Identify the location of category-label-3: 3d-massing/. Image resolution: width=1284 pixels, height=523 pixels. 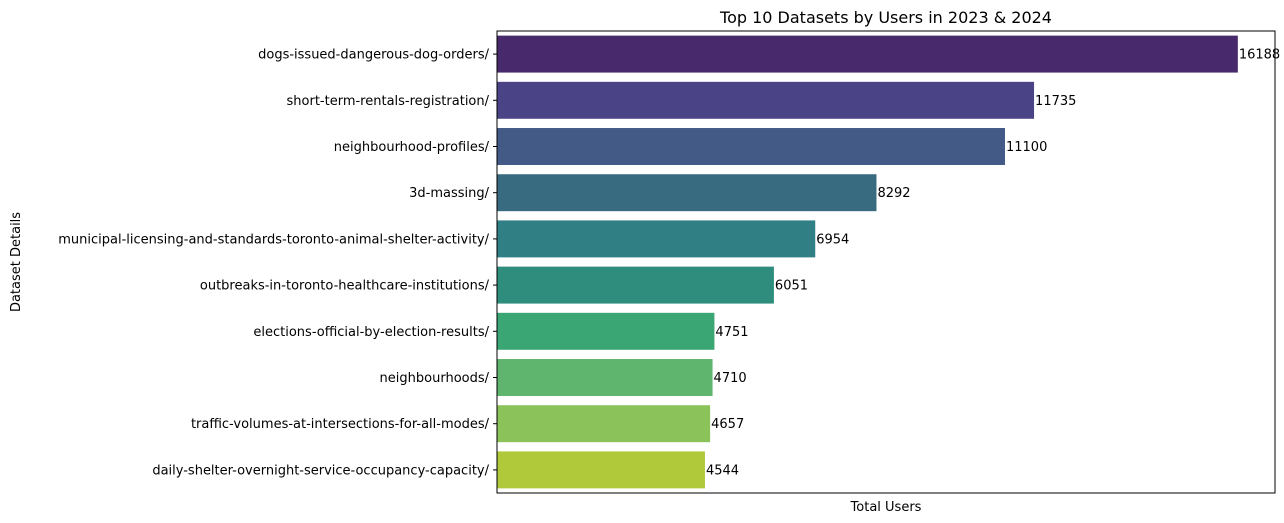
(449, 193).